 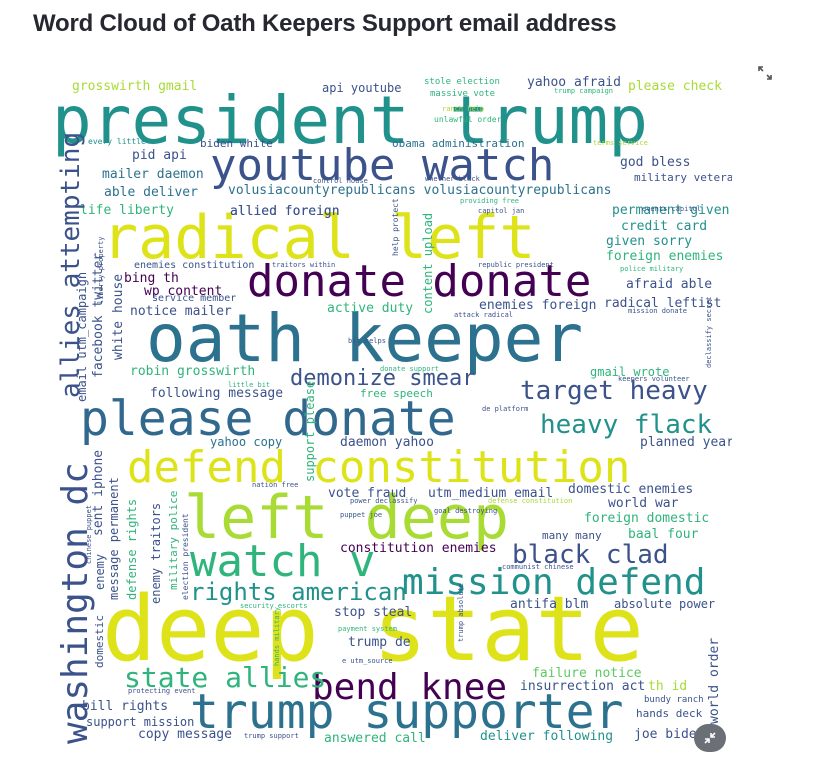 What do you see at coordinates (370, 308) in the screenshot?
I see `cloud-word: active duty` at bounding box center [370, 308].